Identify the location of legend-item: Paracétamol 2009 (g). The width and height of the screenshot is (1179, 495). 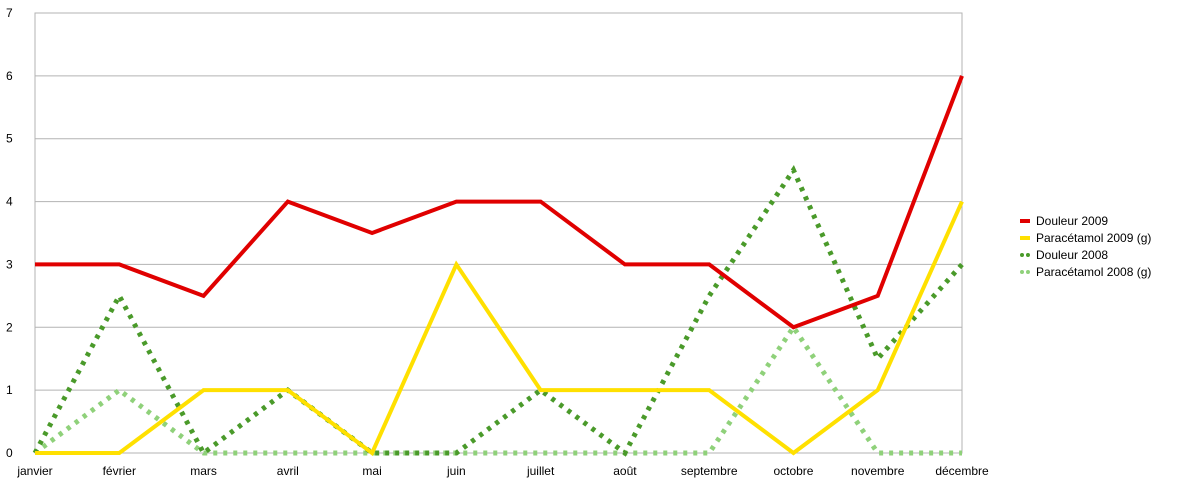
(1085, 237).